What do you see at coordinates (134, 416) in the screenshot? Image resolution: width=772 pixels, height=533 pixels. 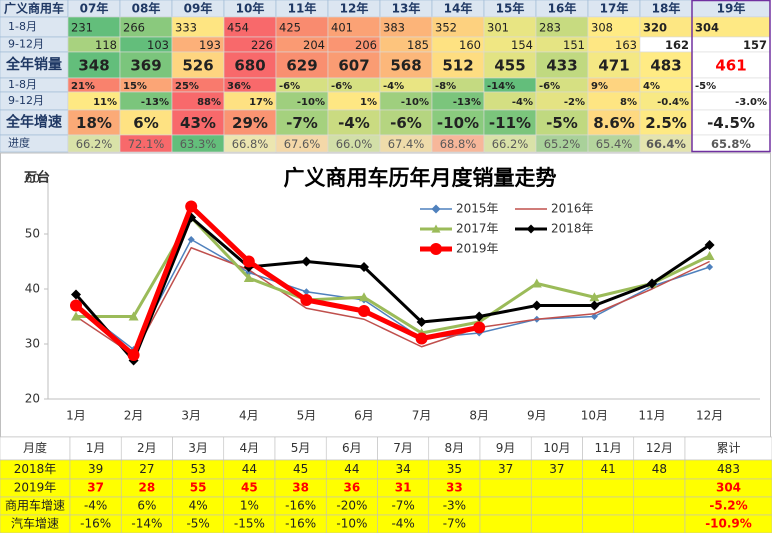 I see `x-tick-label: 2月` at bounding box center [134, 416].